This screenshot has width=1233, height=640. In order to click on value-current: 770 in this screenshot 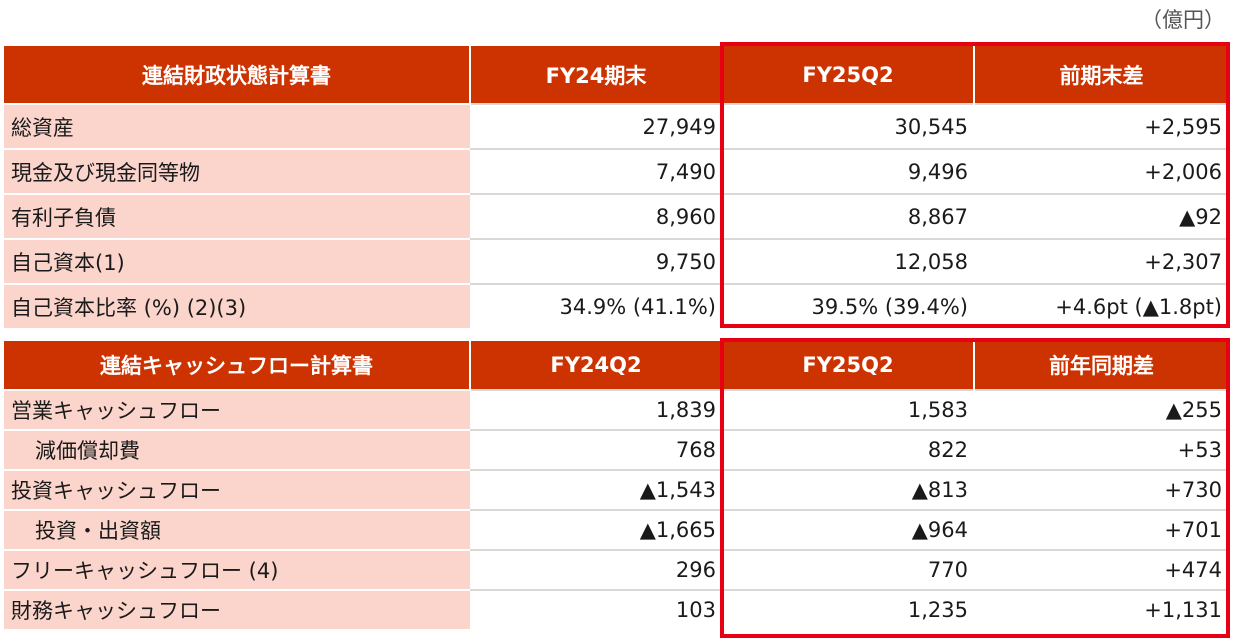, I will do `click(848, 569)`.